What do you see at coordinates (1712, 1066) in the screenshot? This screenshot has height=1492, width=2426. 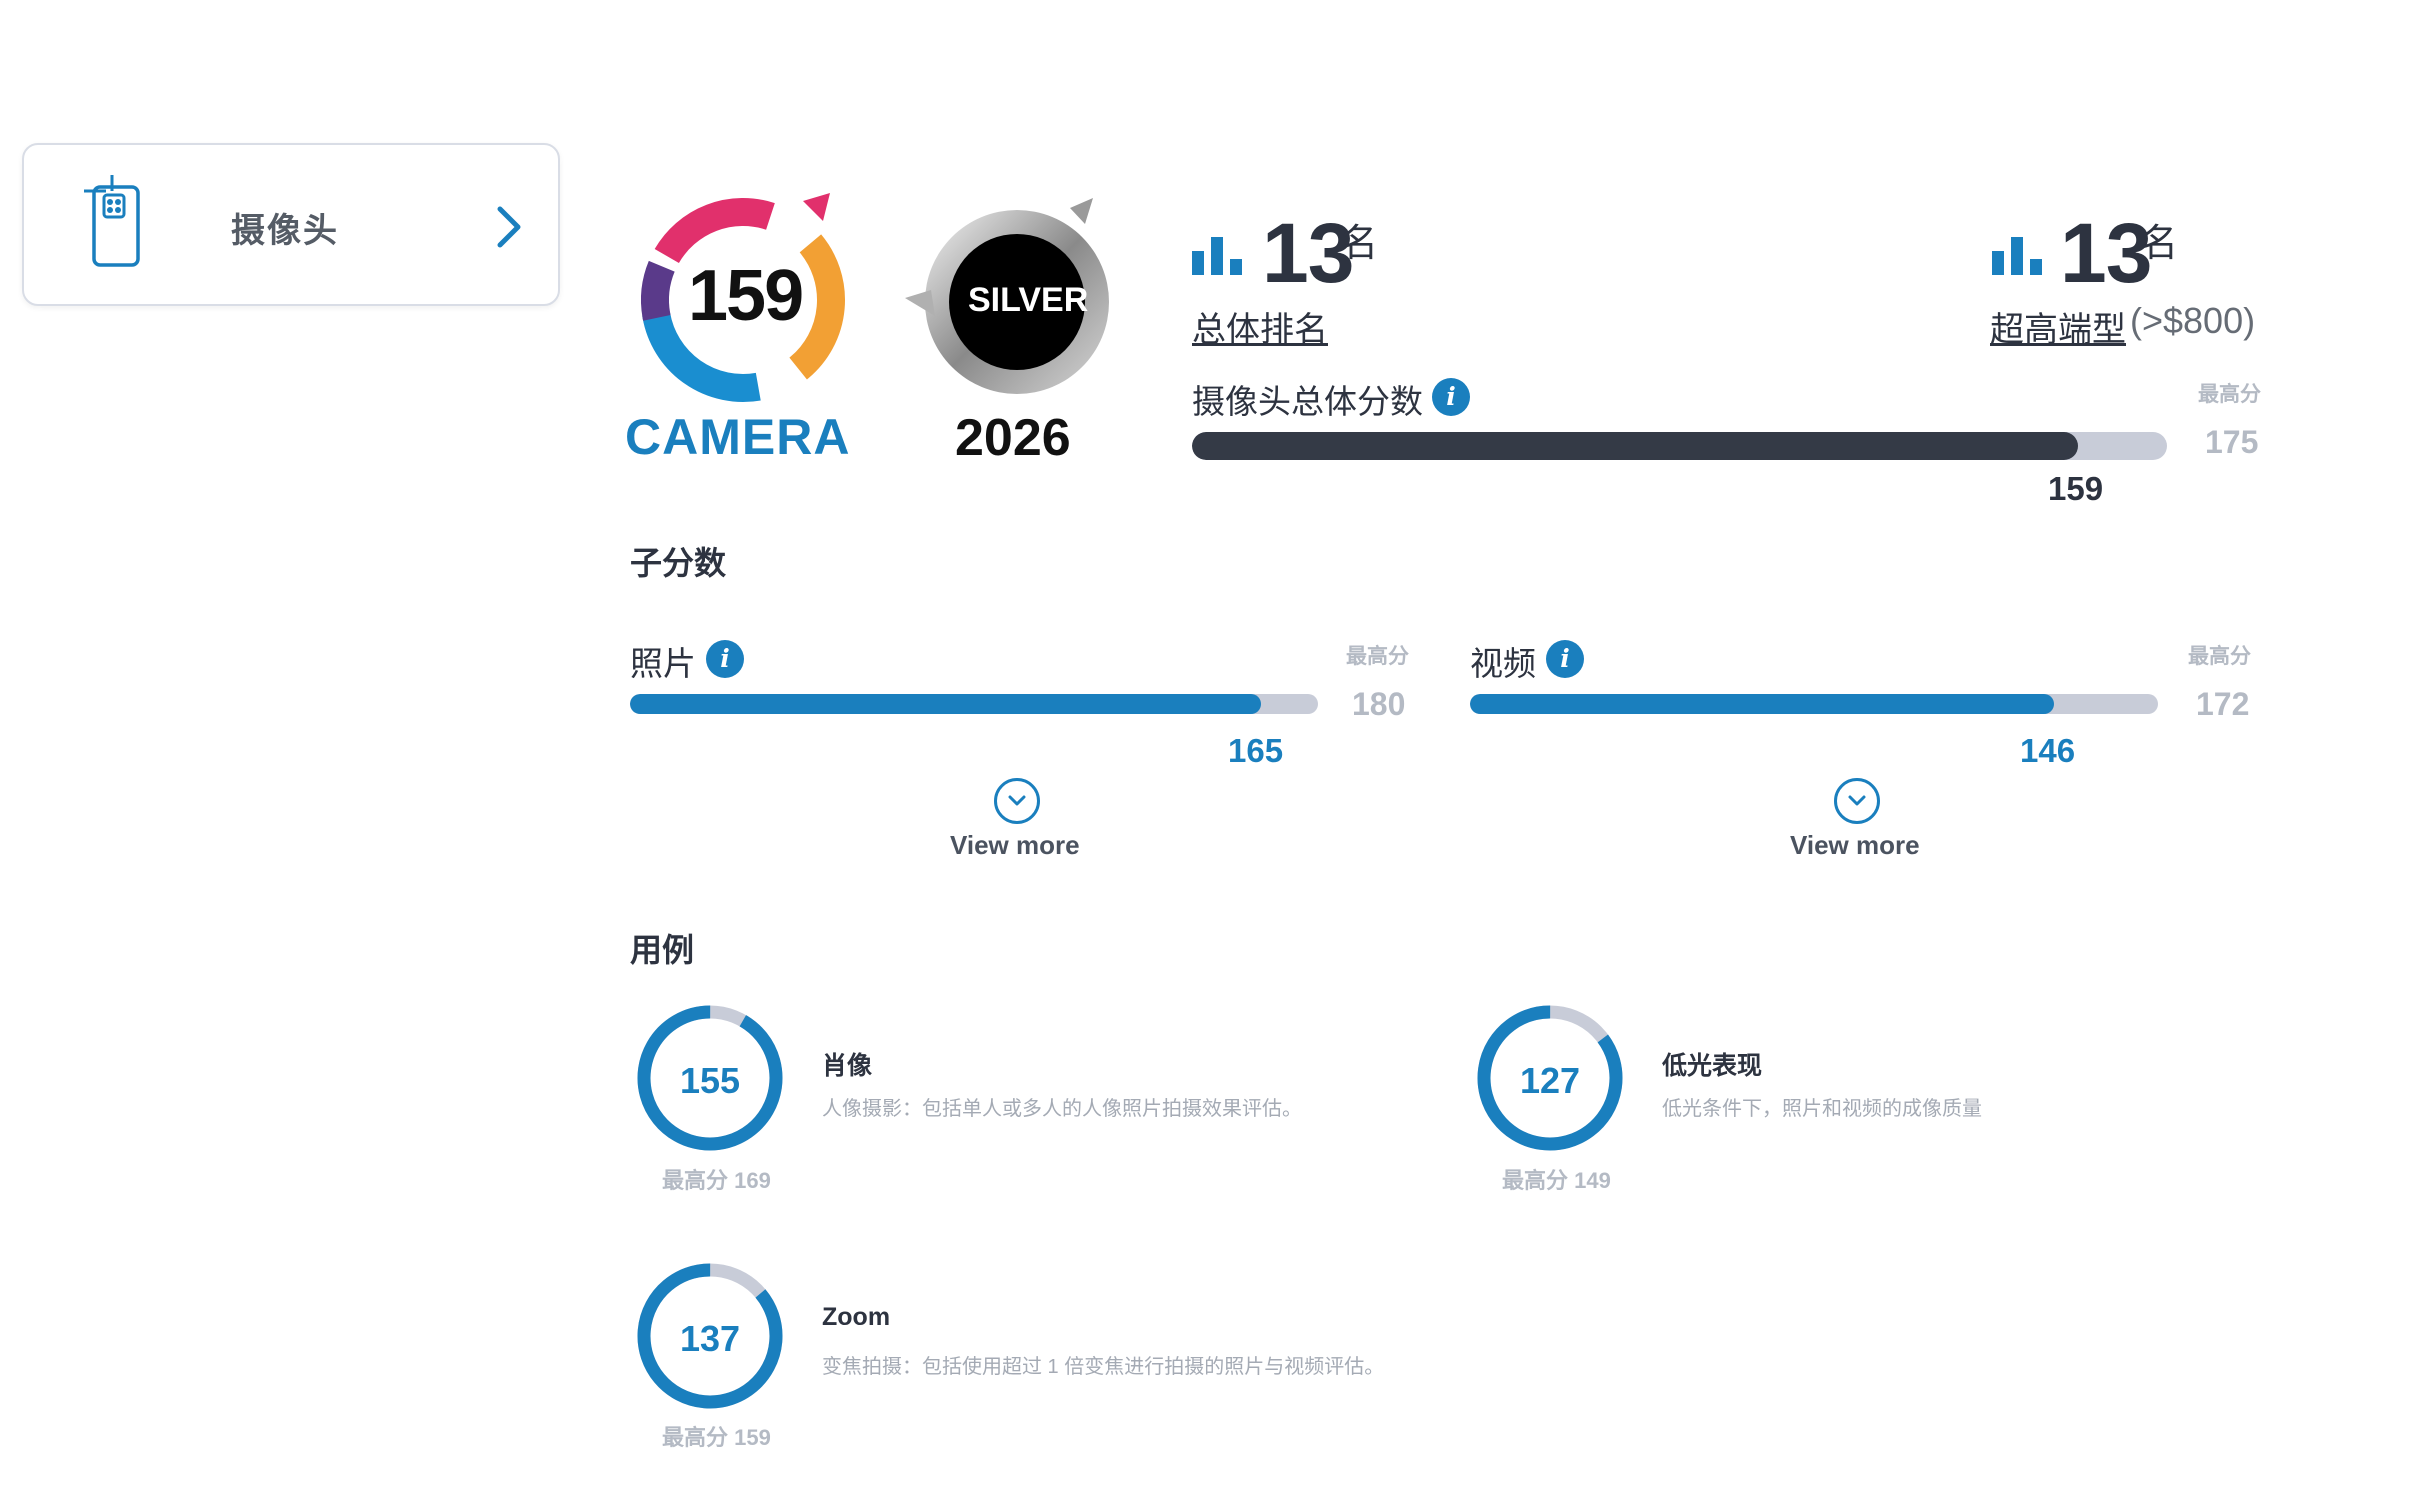 I see `low-light-title: 低光表现` at bounding box center [1712, 1066].